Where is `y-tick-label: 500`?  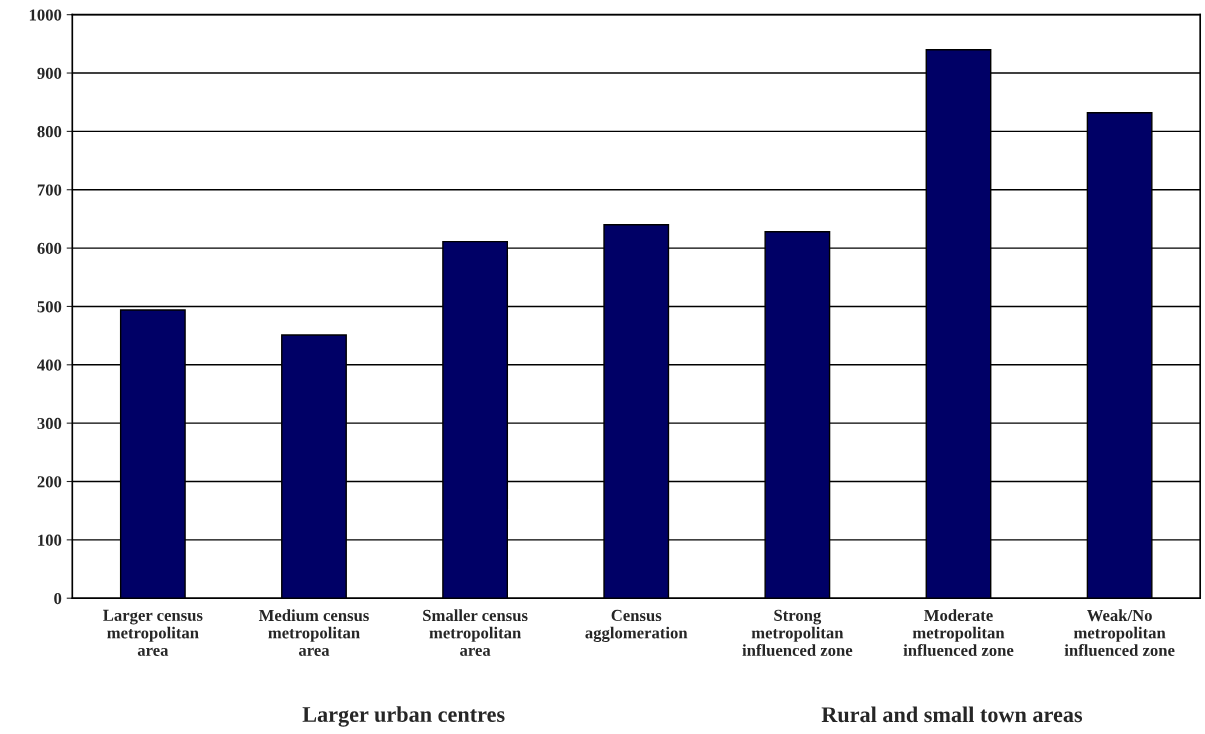
y-tick-label: 500 is located at coordinates (49, 307).